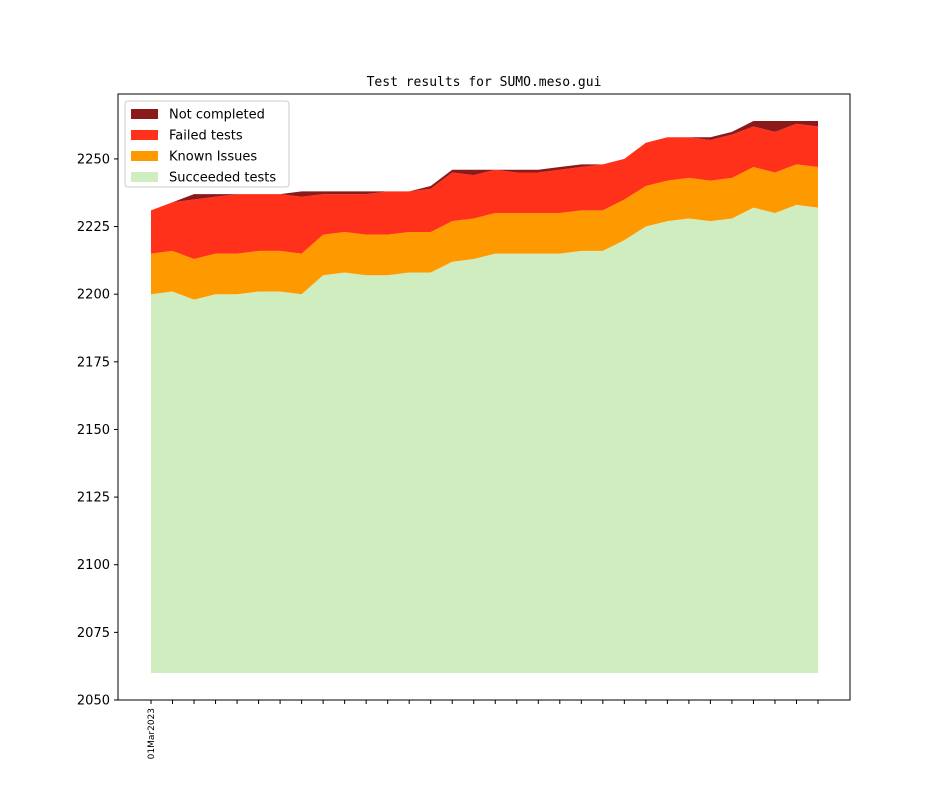 The image size is (944, 787). Describe the element at coordinates (93, 295) in the screenshot. I see `y-tick-label: 2200` at that location.